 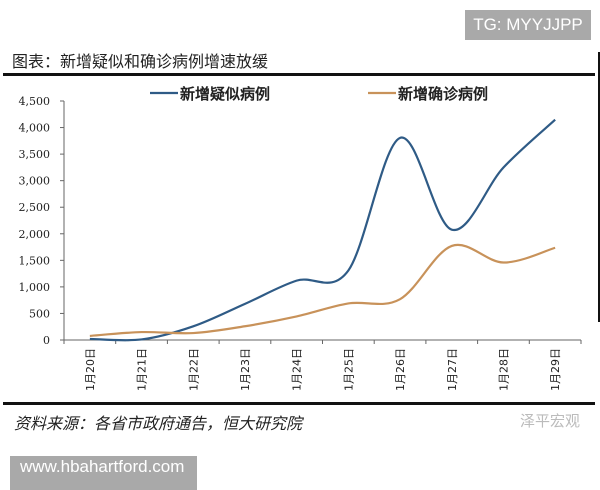 I want to click on x-tick-label: 1月28日, so click(x=503, y=369).